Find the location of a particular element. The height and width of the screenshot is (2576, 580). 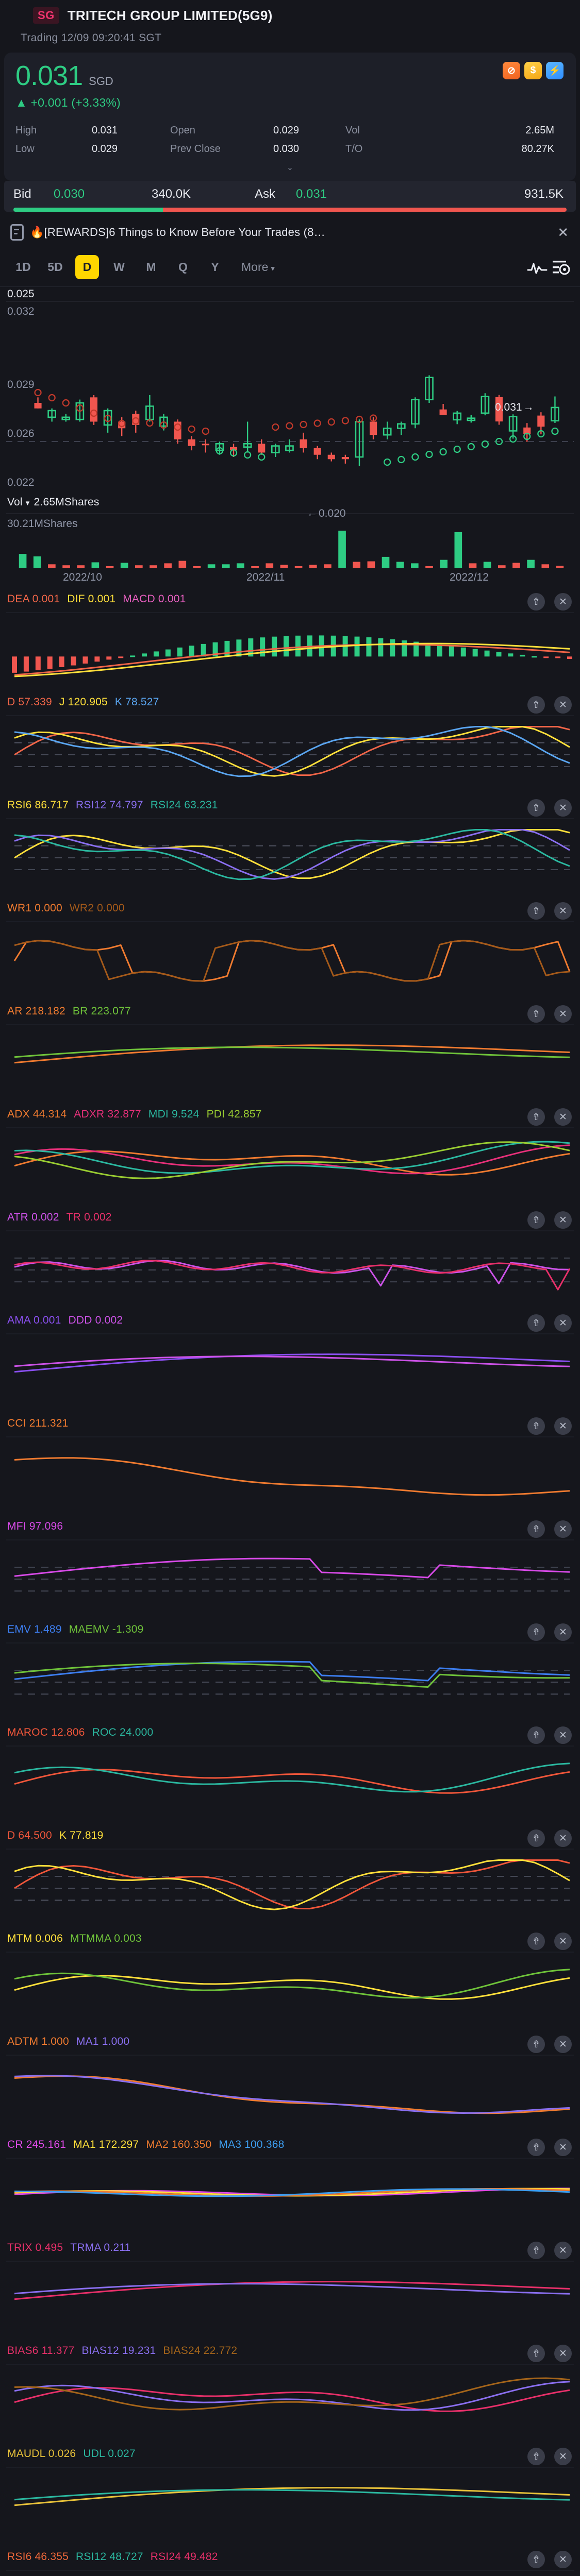

bias-panel-plot is located at coordinates (290, 2394).